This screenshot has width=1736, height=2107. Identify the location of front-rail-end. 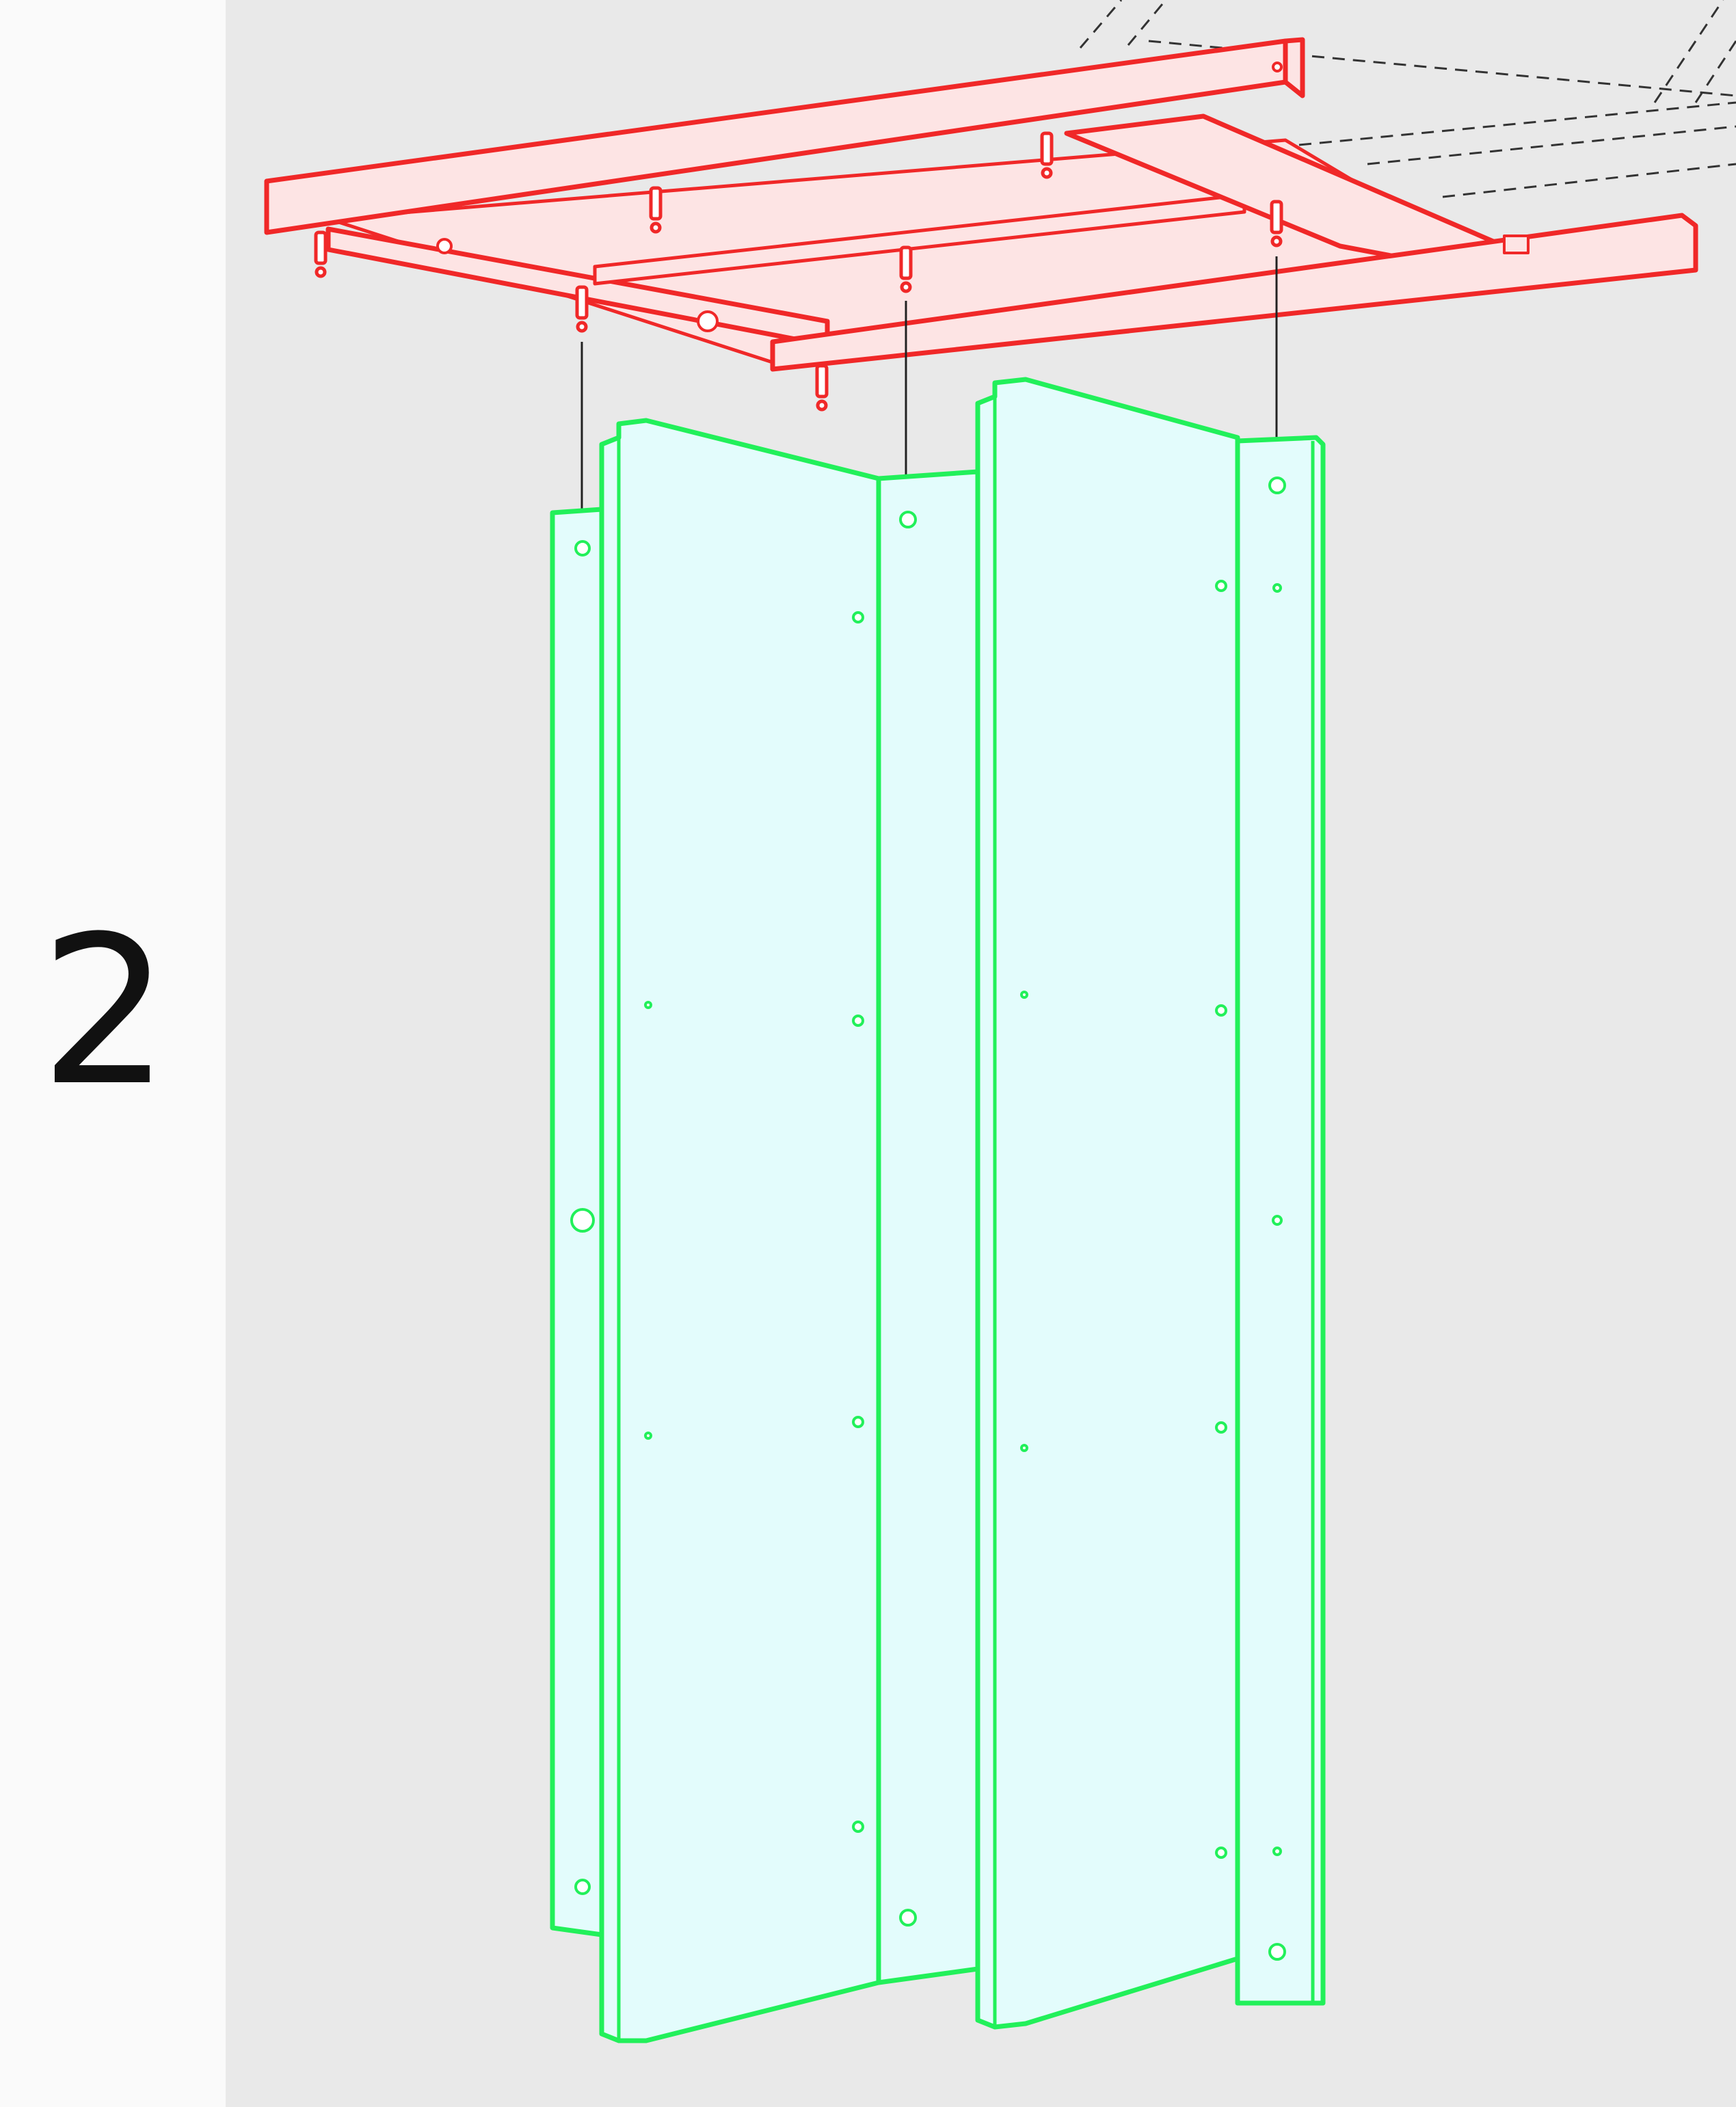
(1294, 67).